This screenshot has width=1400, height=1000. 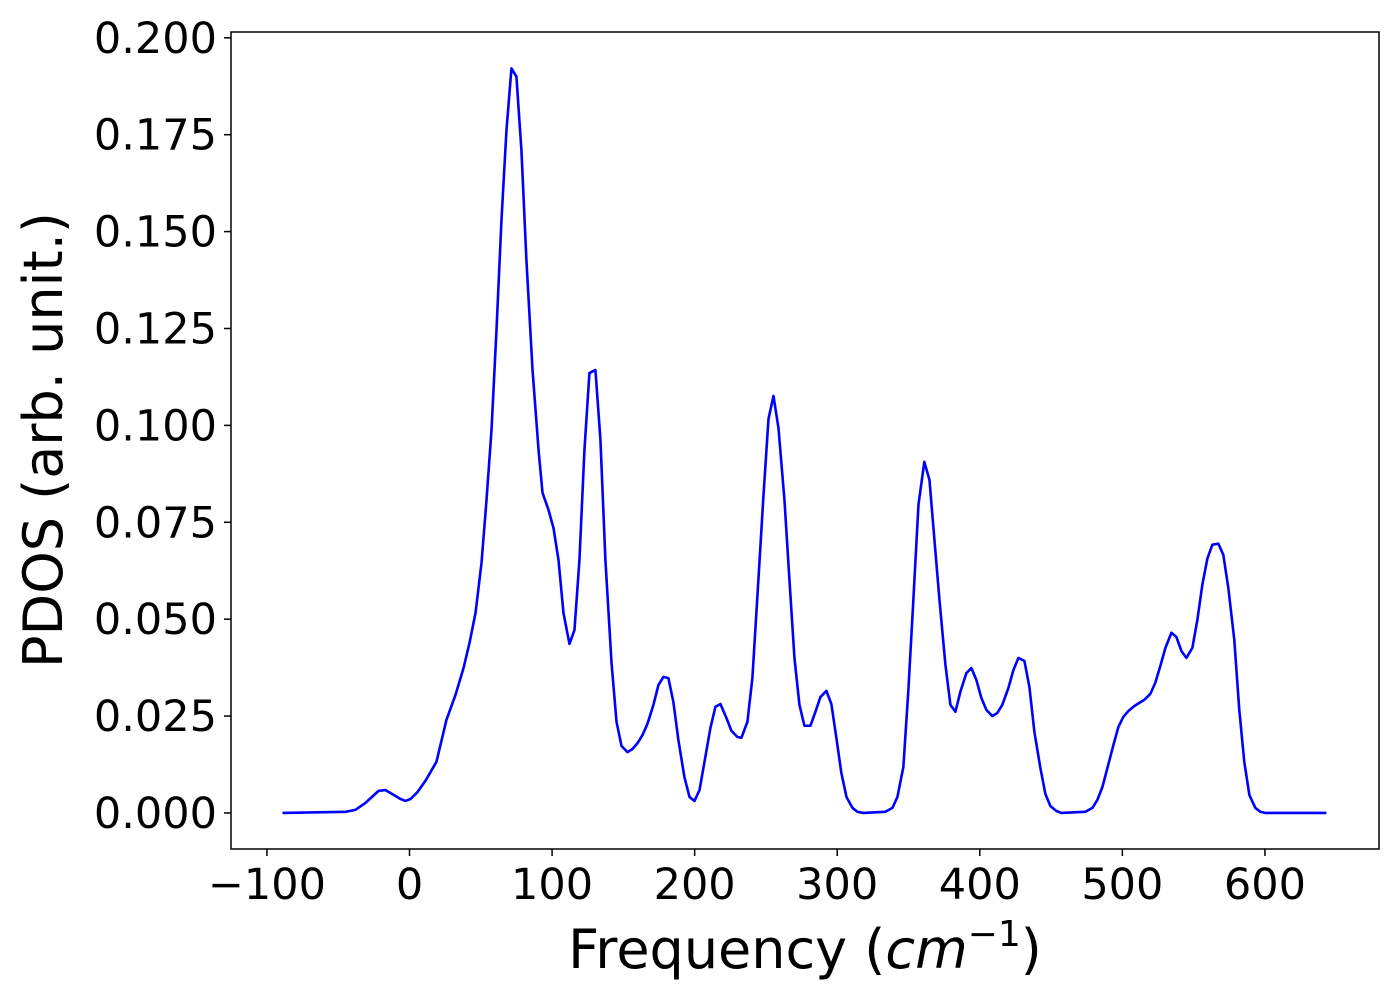 What do you see at coordinates (155, 620) in the screenshot?
I see `y-tick-label: 0.050` at bounding box center [155, 620].